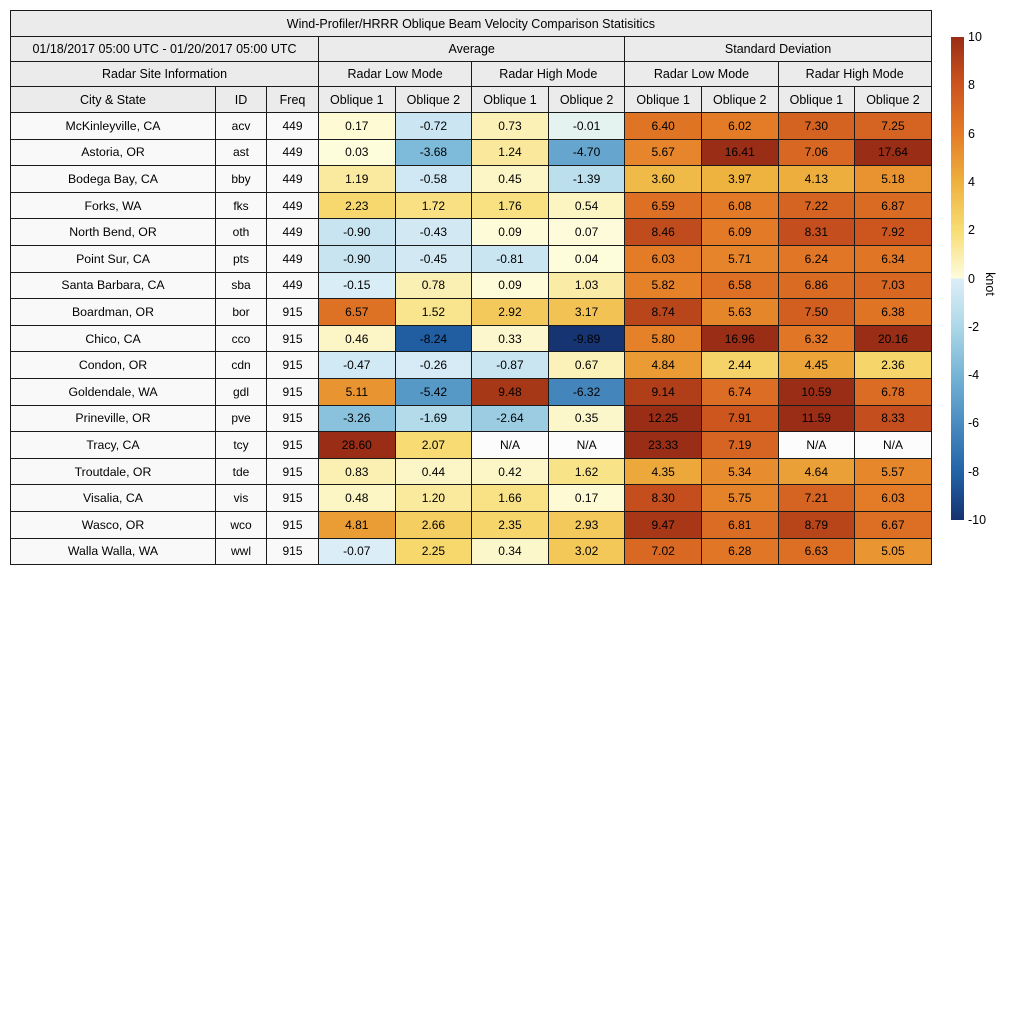  What do you see at coordinates (241, 365) in the screenshot?
I see `site-id-cell: cdn` at bounding box center [241, 365].